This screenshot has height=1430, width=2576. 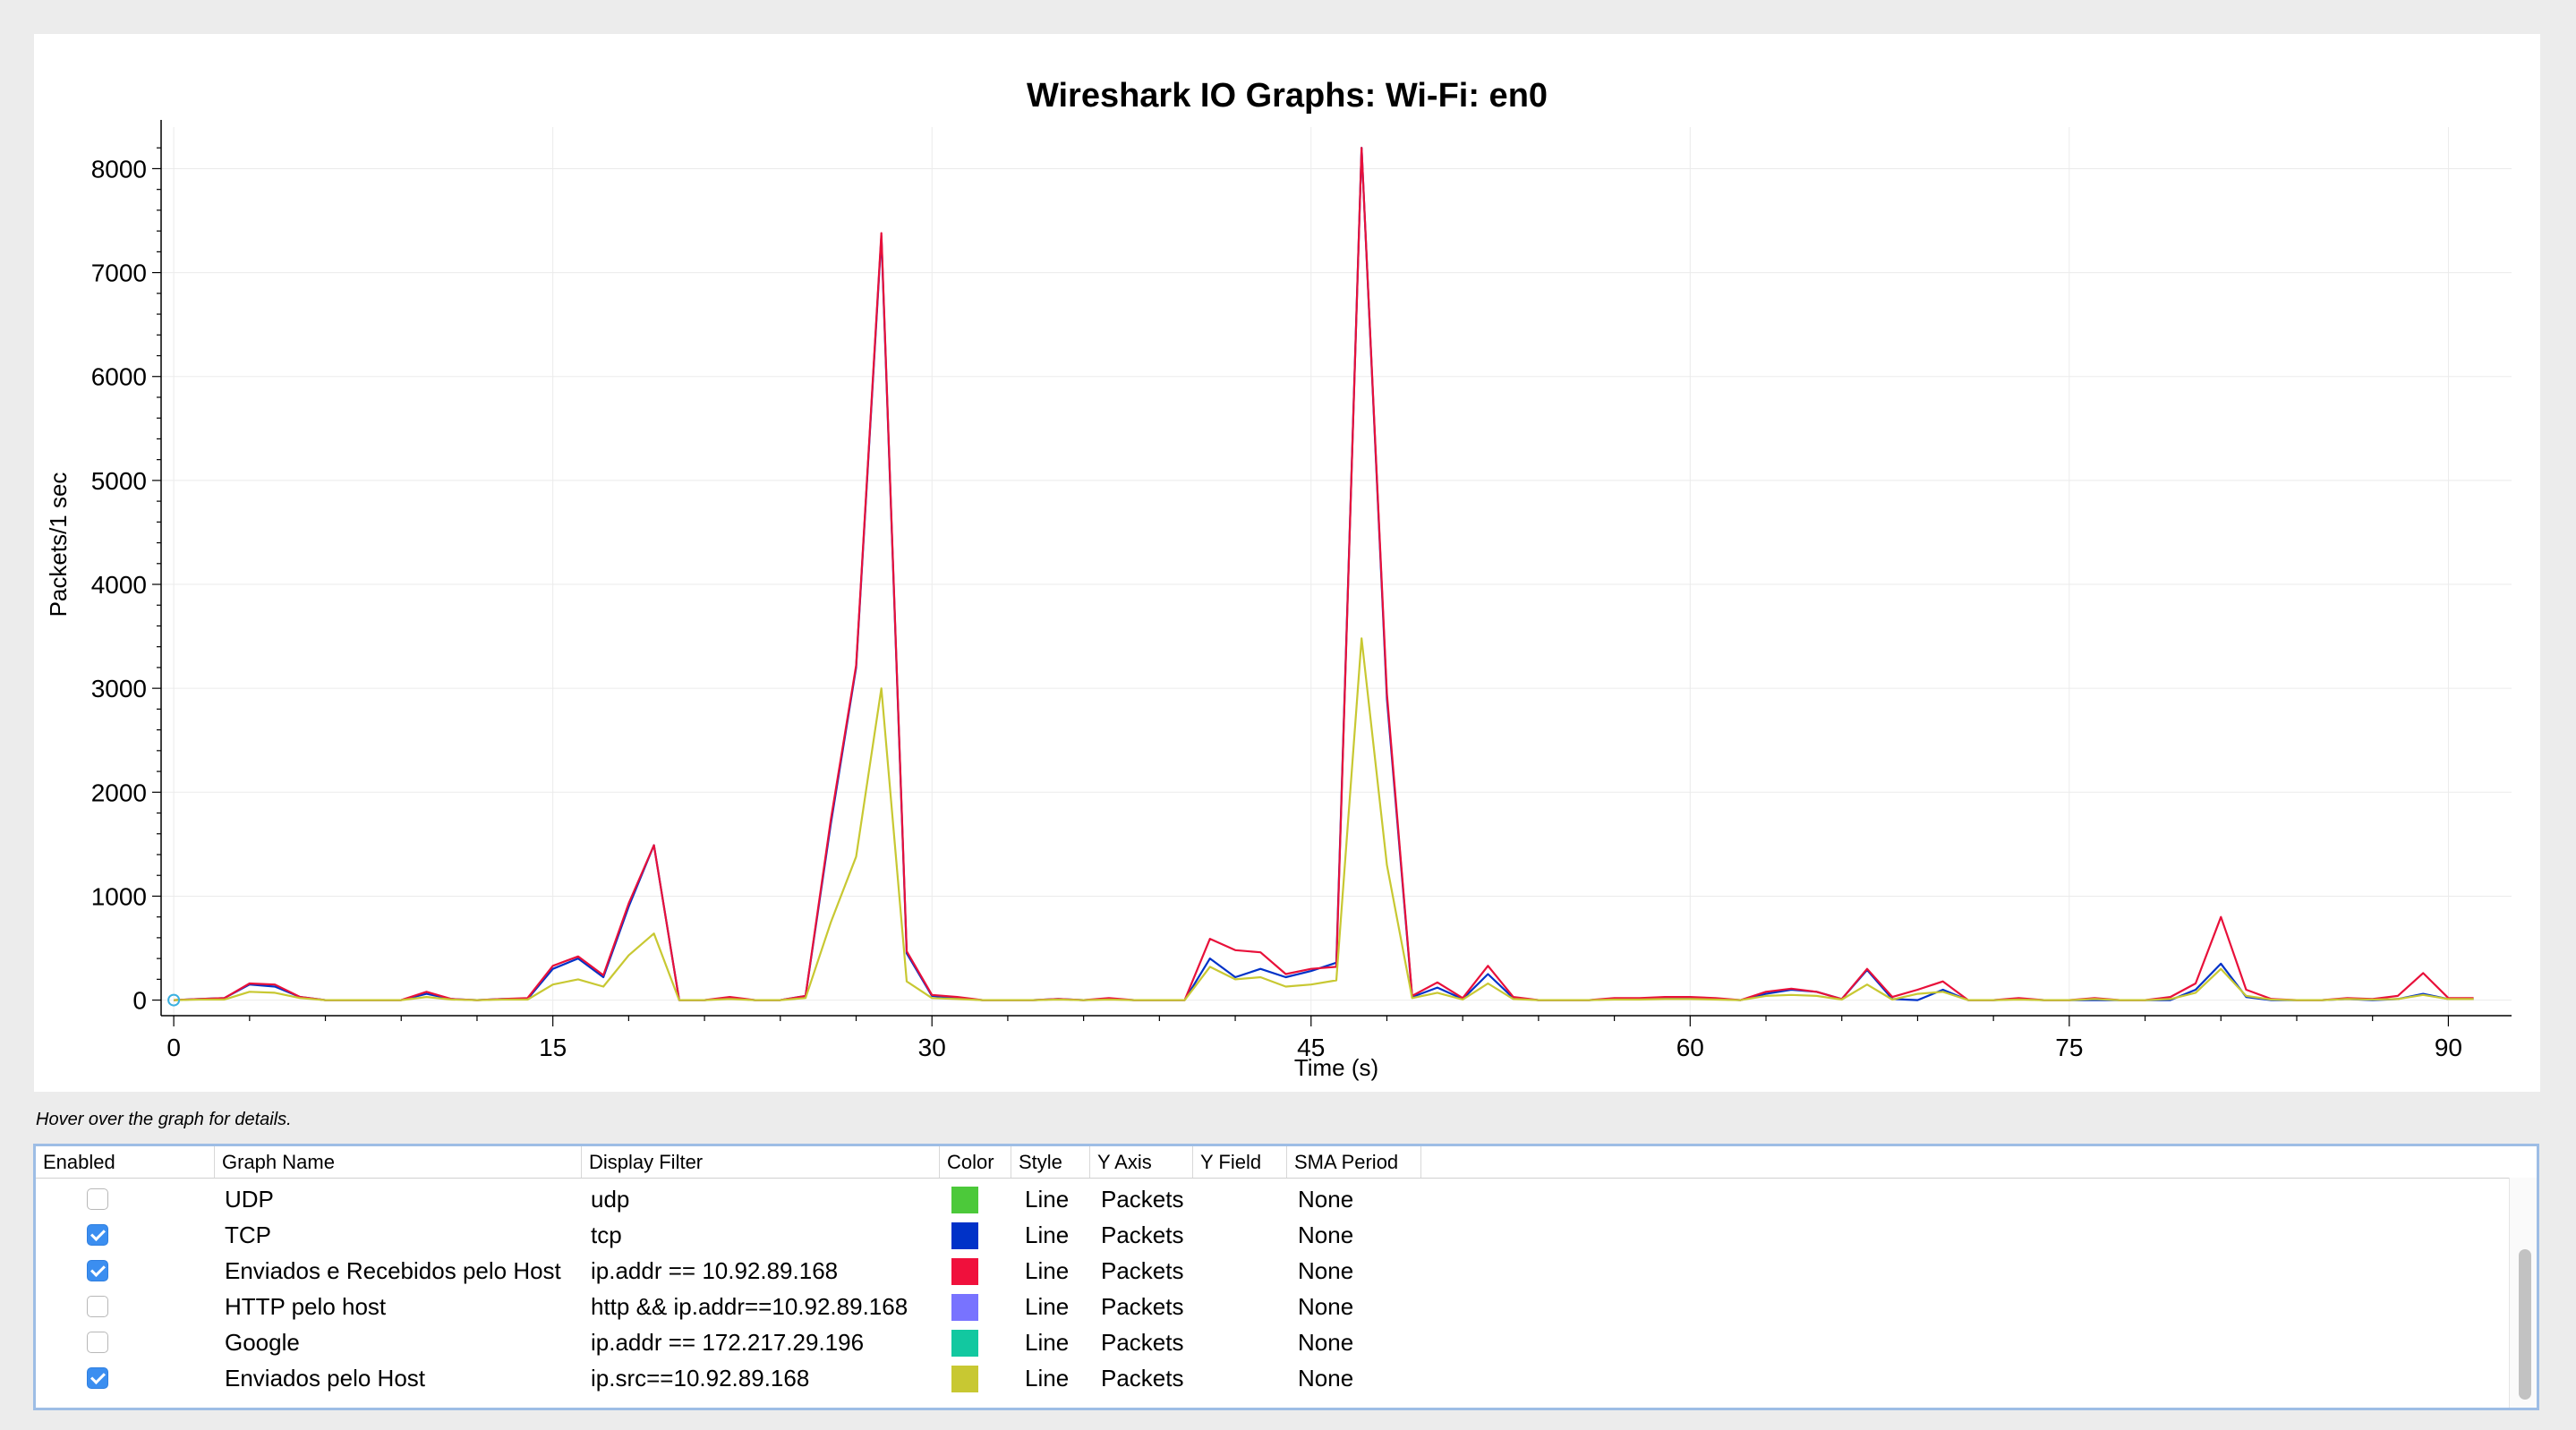 What do you see at coordinates (715, 1270) in the screenshot?
I see `display-filter: ip.addr == 10.92.89.168` at bounding box center [715, 1270].